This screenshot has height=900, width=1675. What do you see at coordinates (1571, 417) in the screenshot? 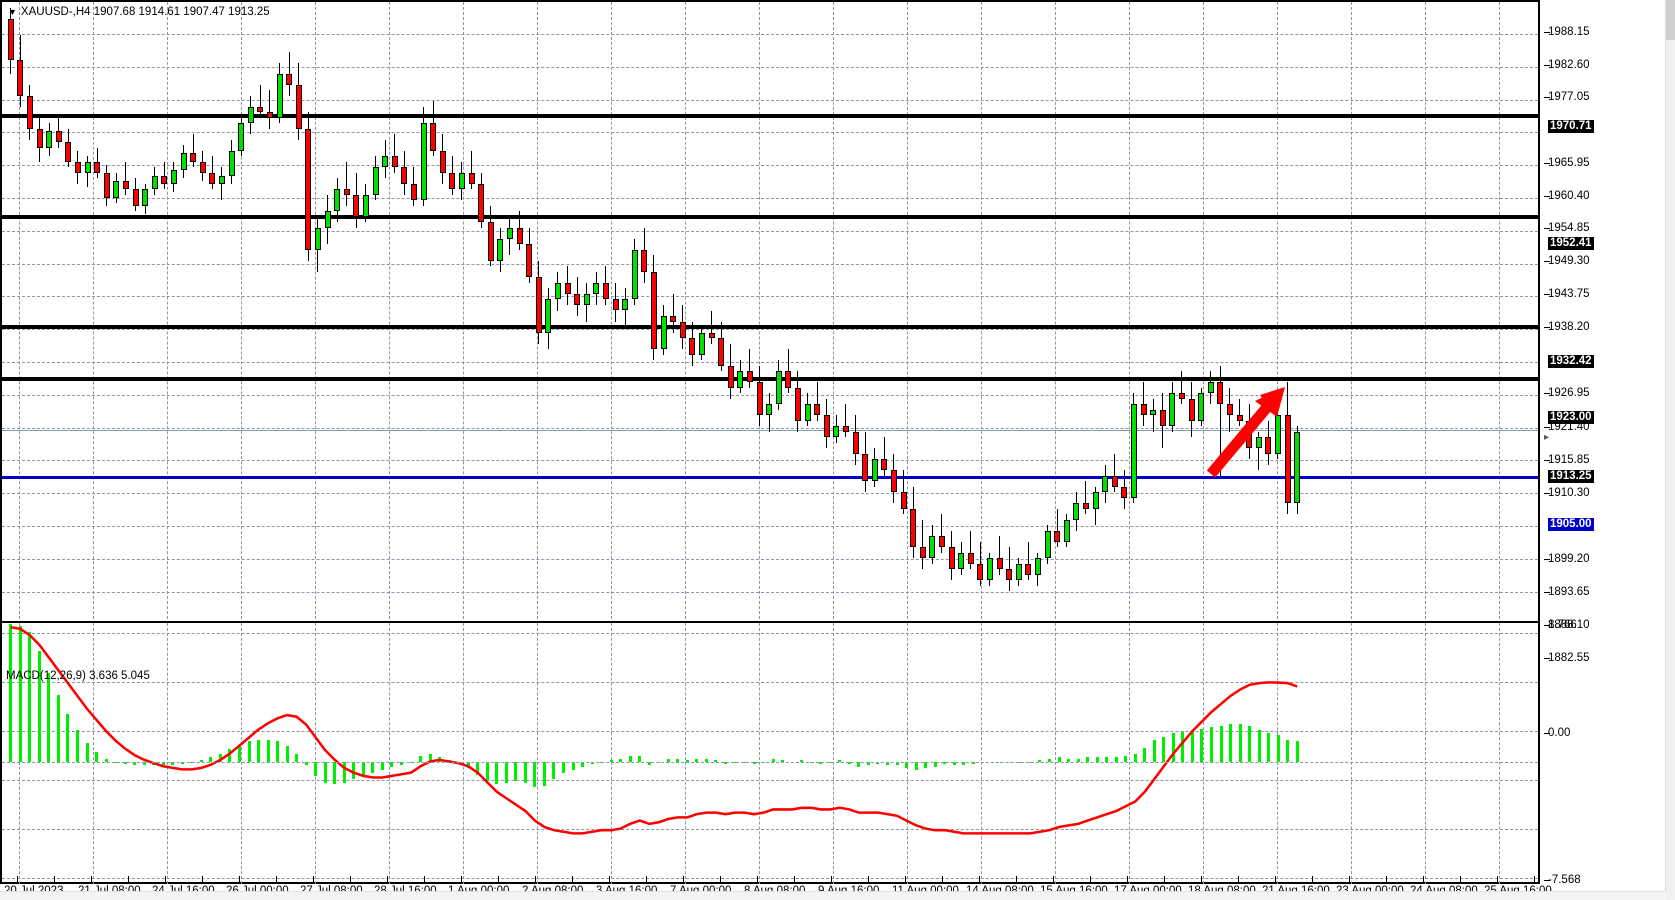
I see `price-level-label: 1923.00` at bounding box center [1571, 417].